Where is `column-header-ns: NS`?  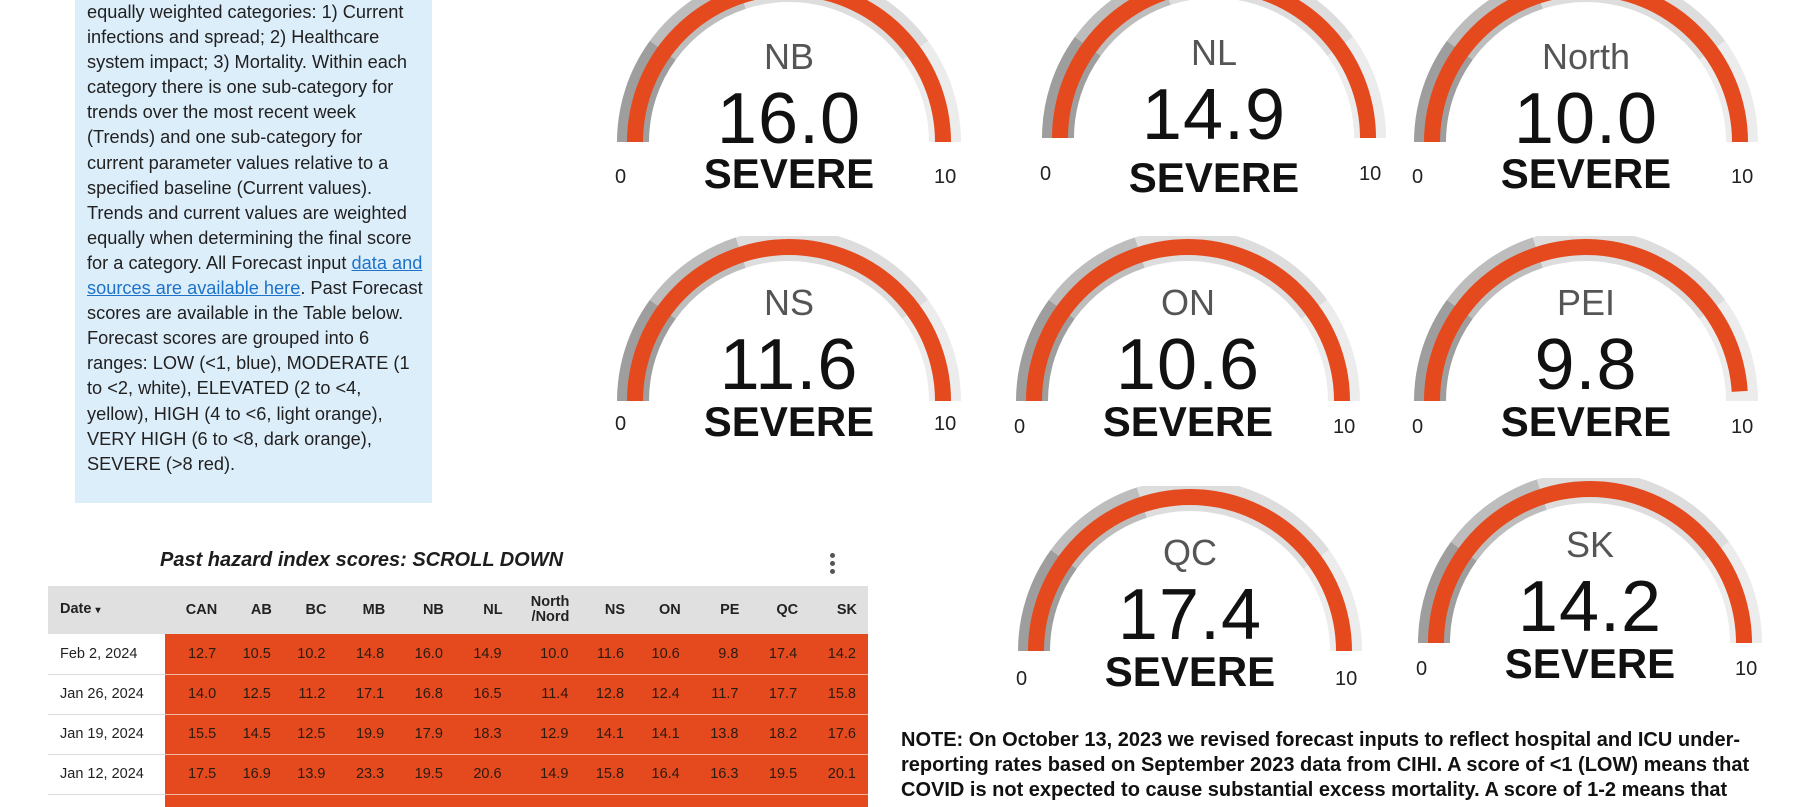
column-header-ns: NS is located at coordinates (608, 610).